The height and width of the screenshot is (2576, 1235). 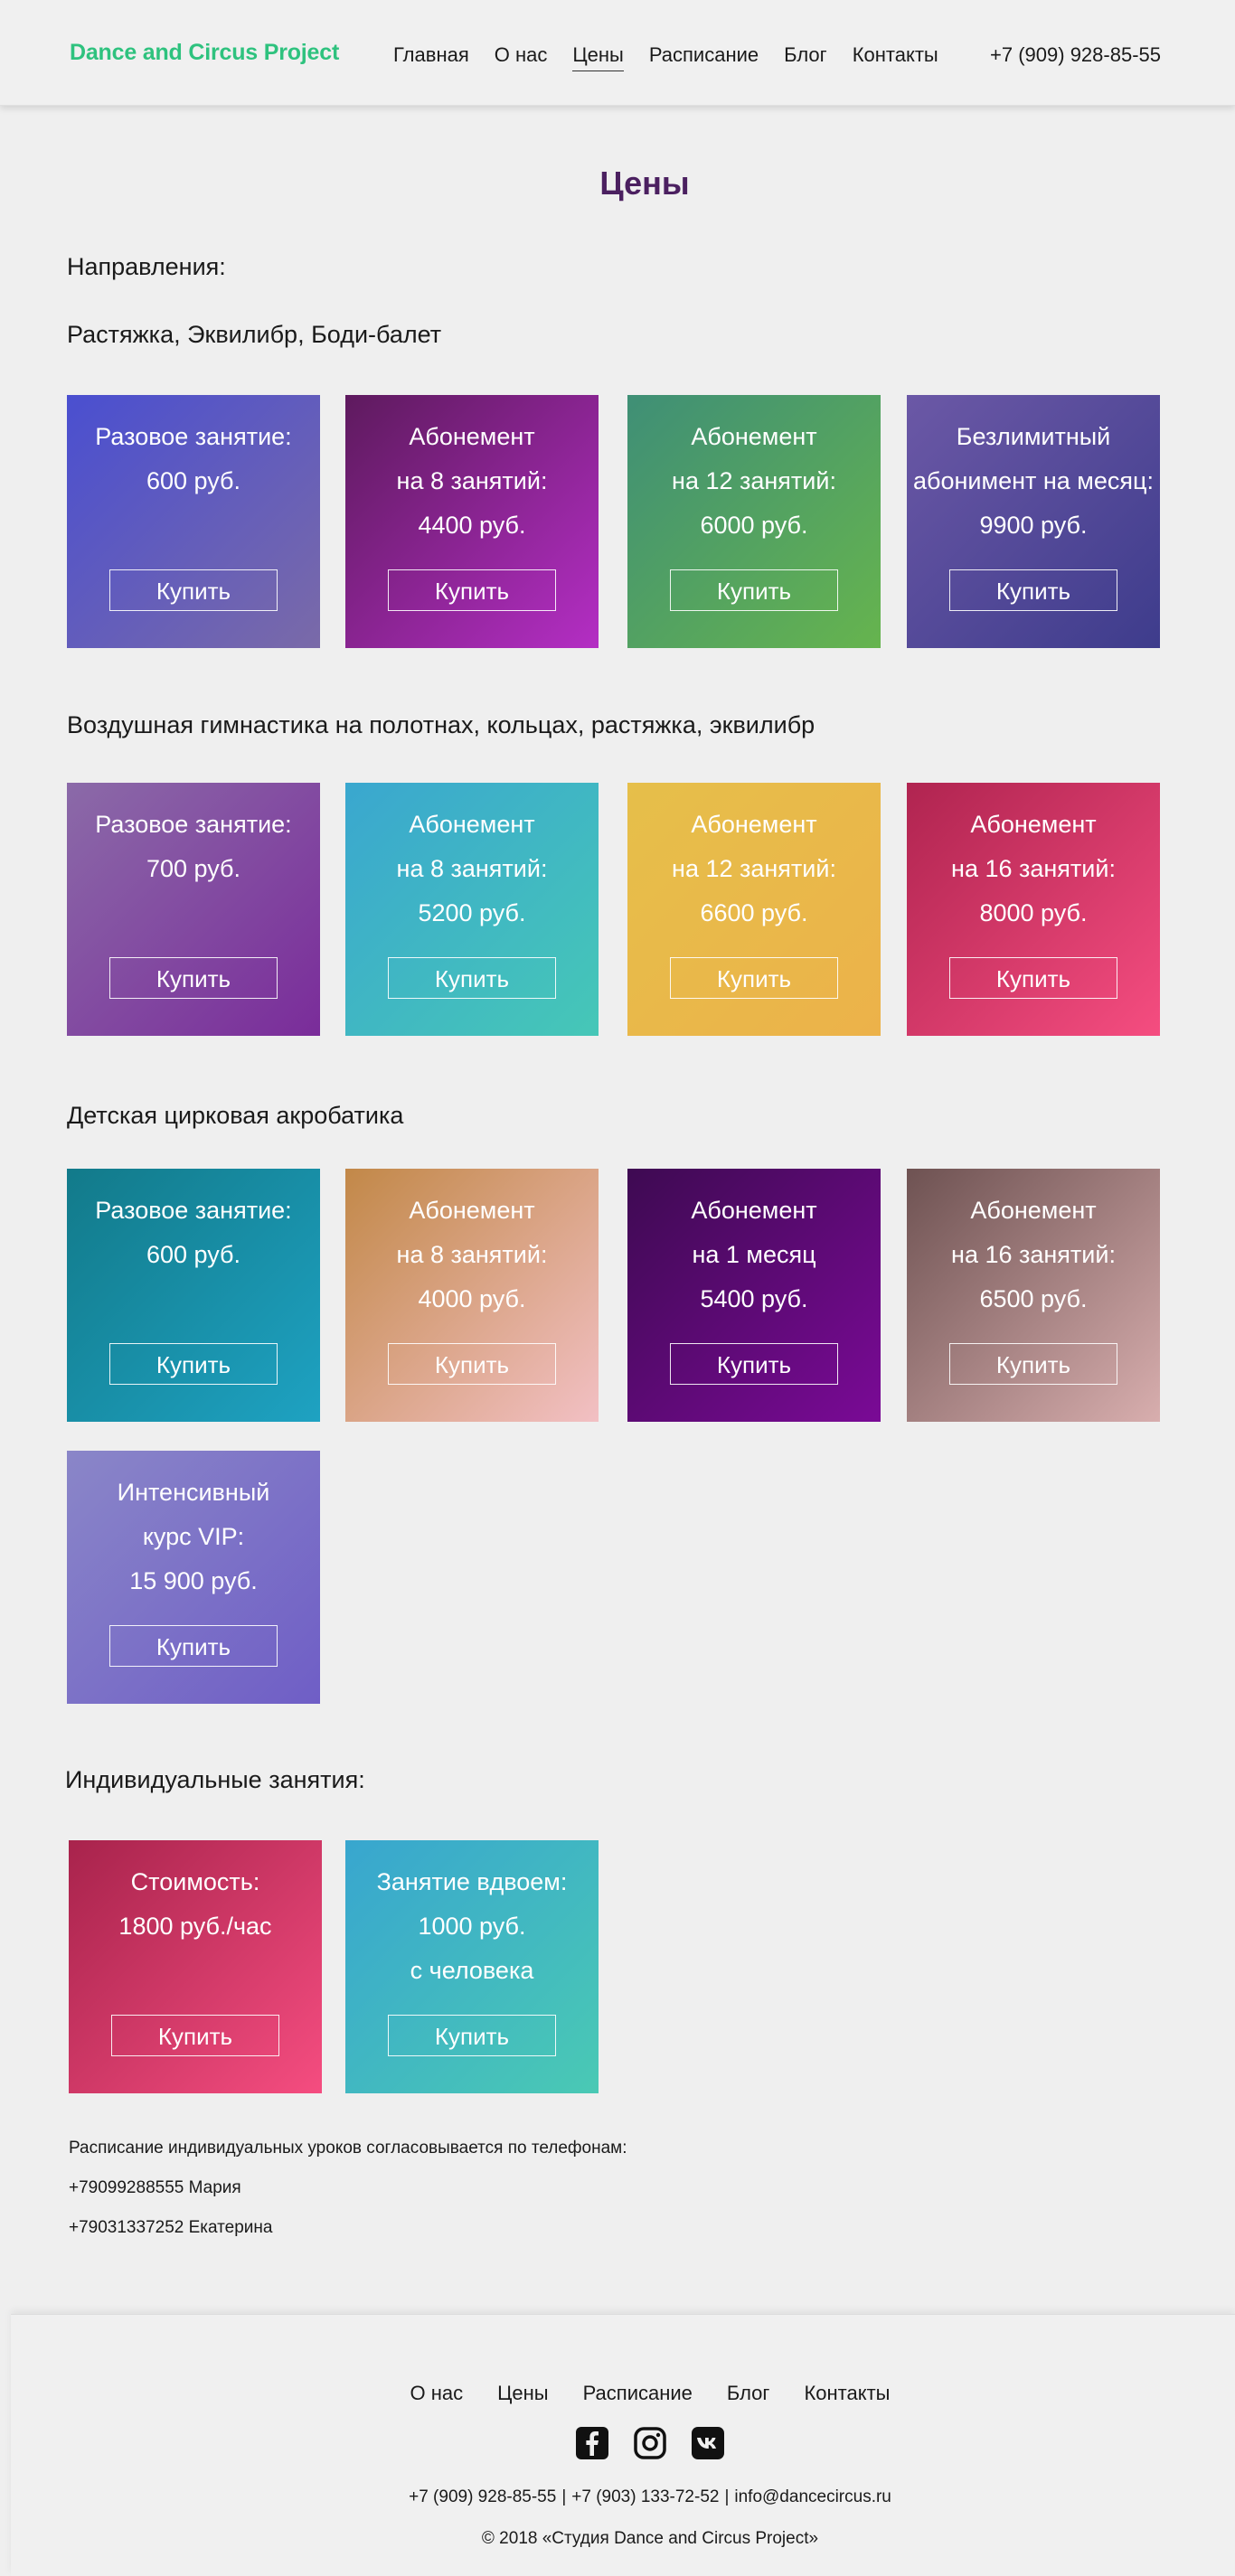 I want to click on section-title-kids: Детская цирковая акробатика, so click(x=235, y=1115).